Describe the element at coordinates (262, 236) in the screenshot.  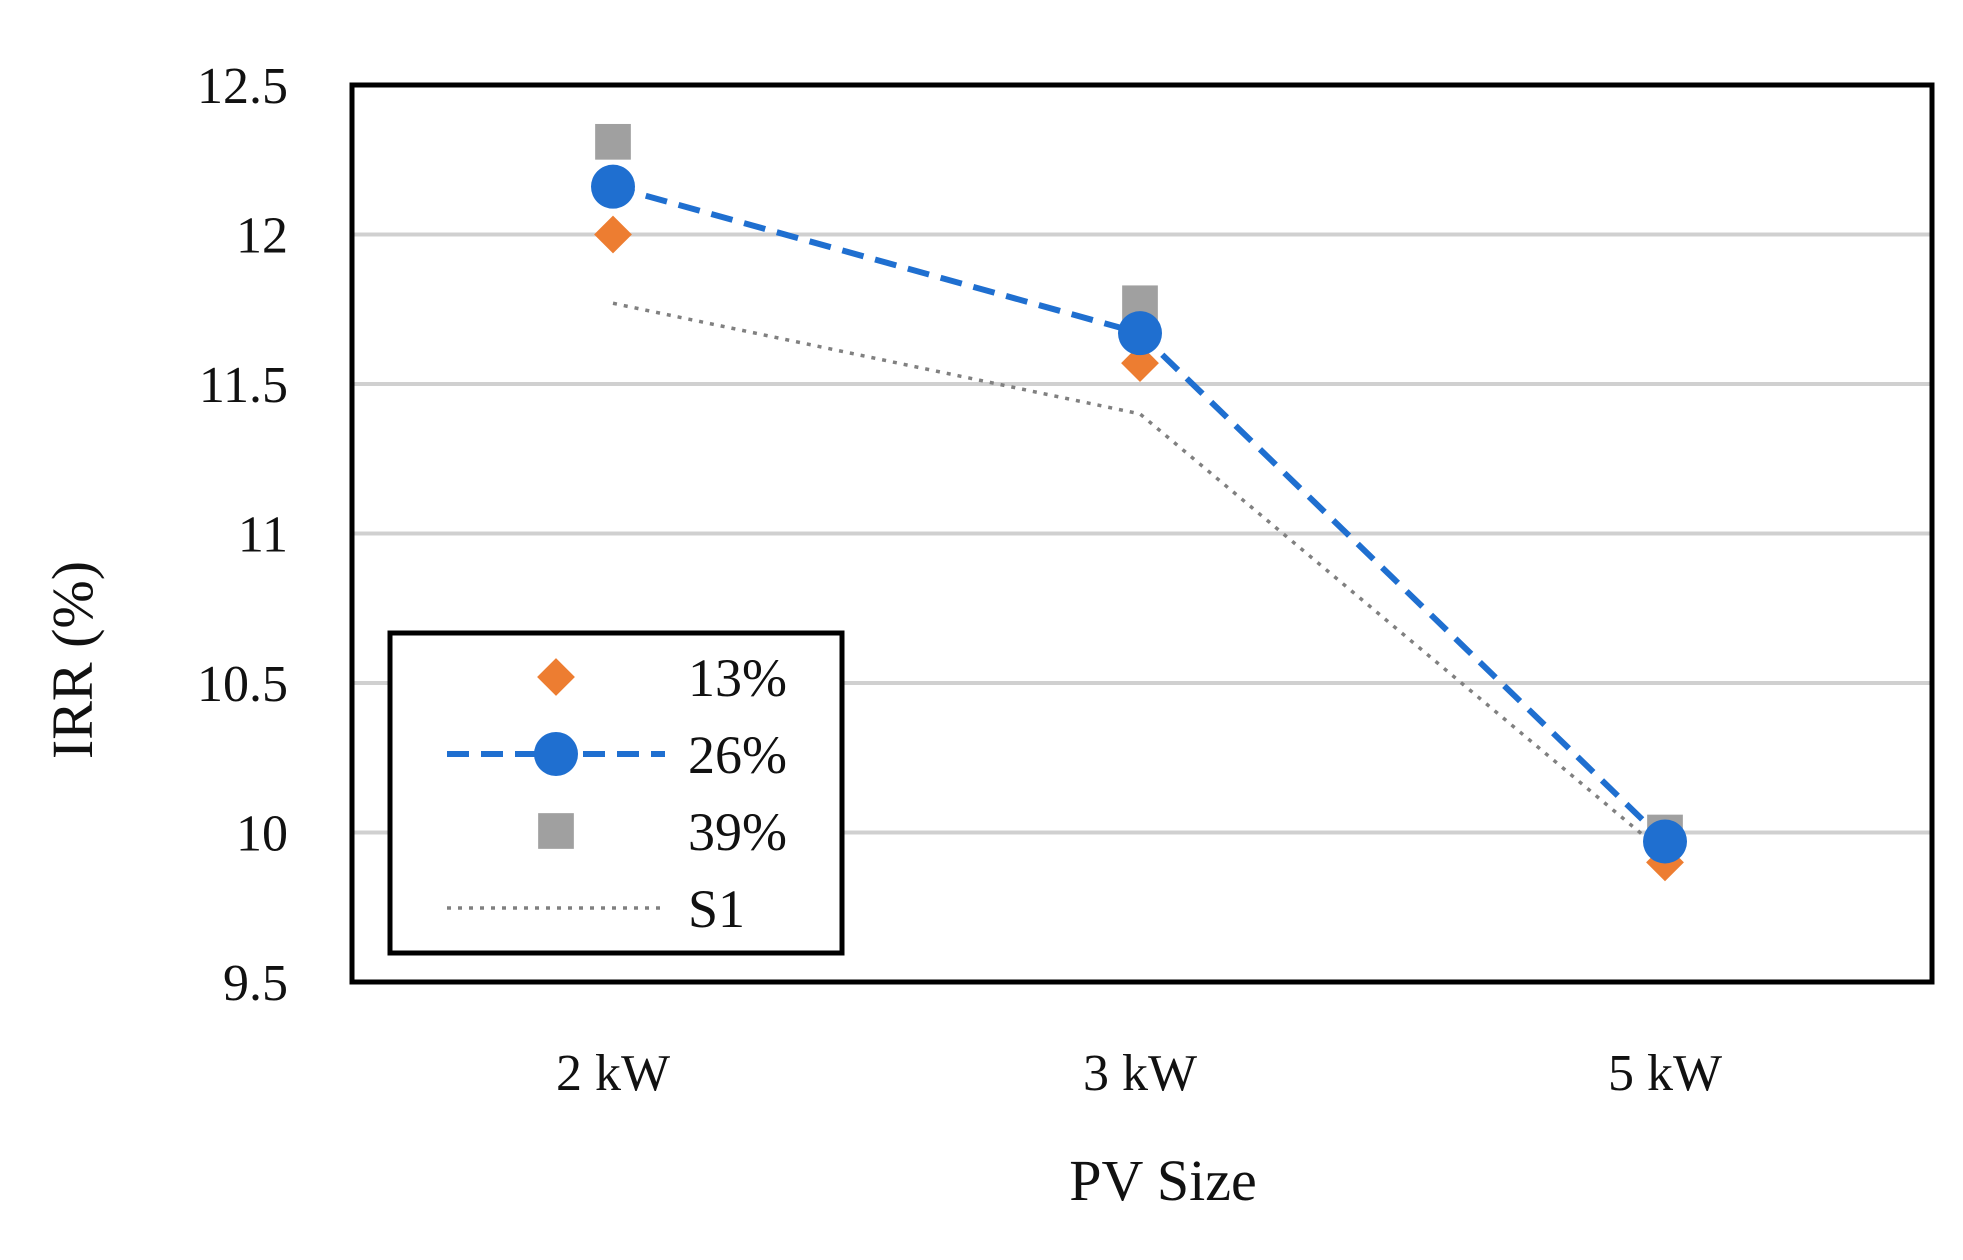
I see `y-tick-label: 12` at that location.